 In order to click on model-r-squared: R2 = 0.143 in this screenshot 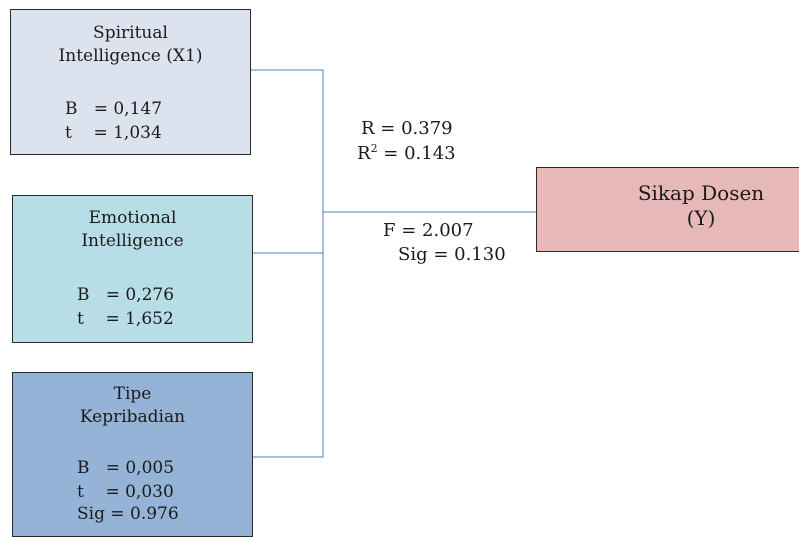, I will do `click(406, 154)`.